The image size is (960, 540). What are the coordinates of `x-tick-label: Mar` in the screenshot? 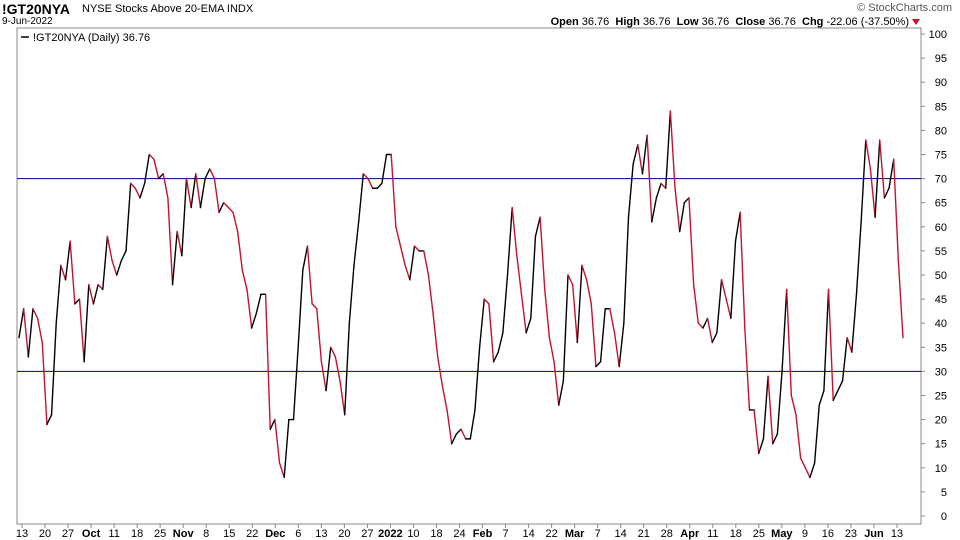 It's located at (575, 534).